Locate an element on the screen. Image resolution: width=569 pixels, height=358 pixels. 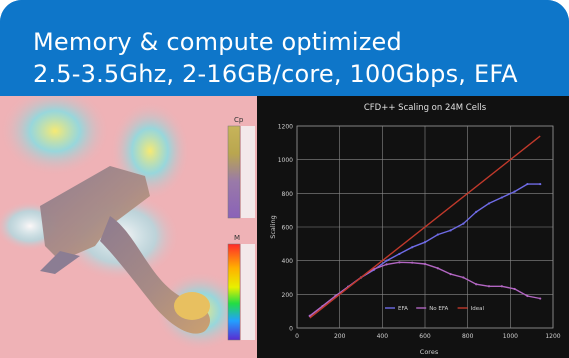
heading-line-1: Memory & compute optimized is located at coordinates (217, 42).